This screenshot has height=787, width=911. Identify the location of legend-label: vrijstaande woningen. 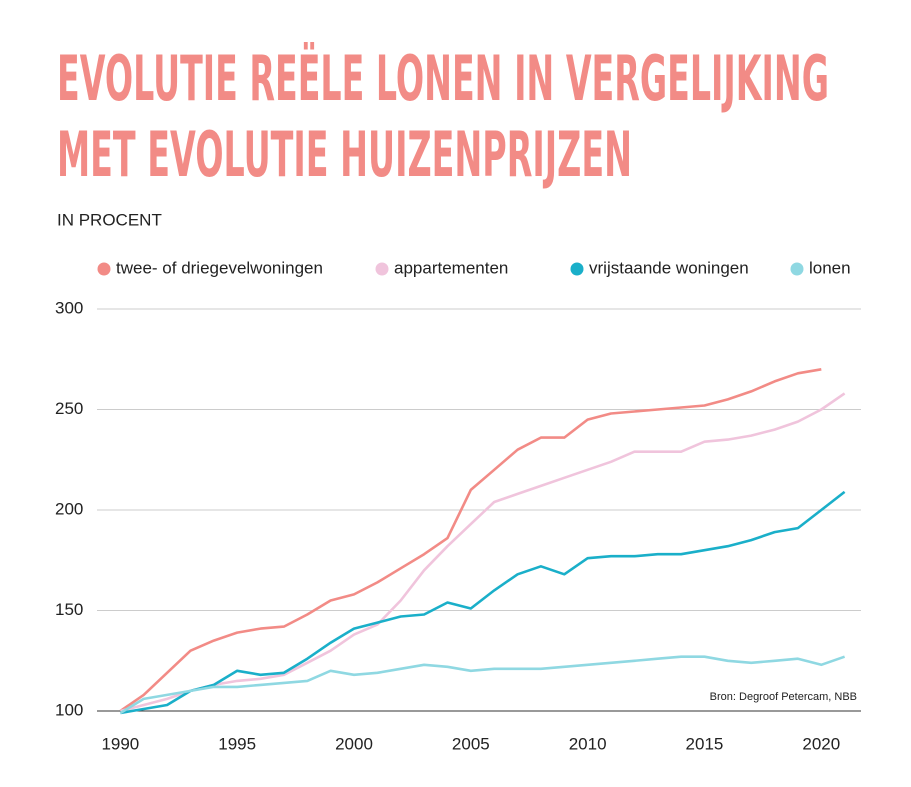
(669, 267).